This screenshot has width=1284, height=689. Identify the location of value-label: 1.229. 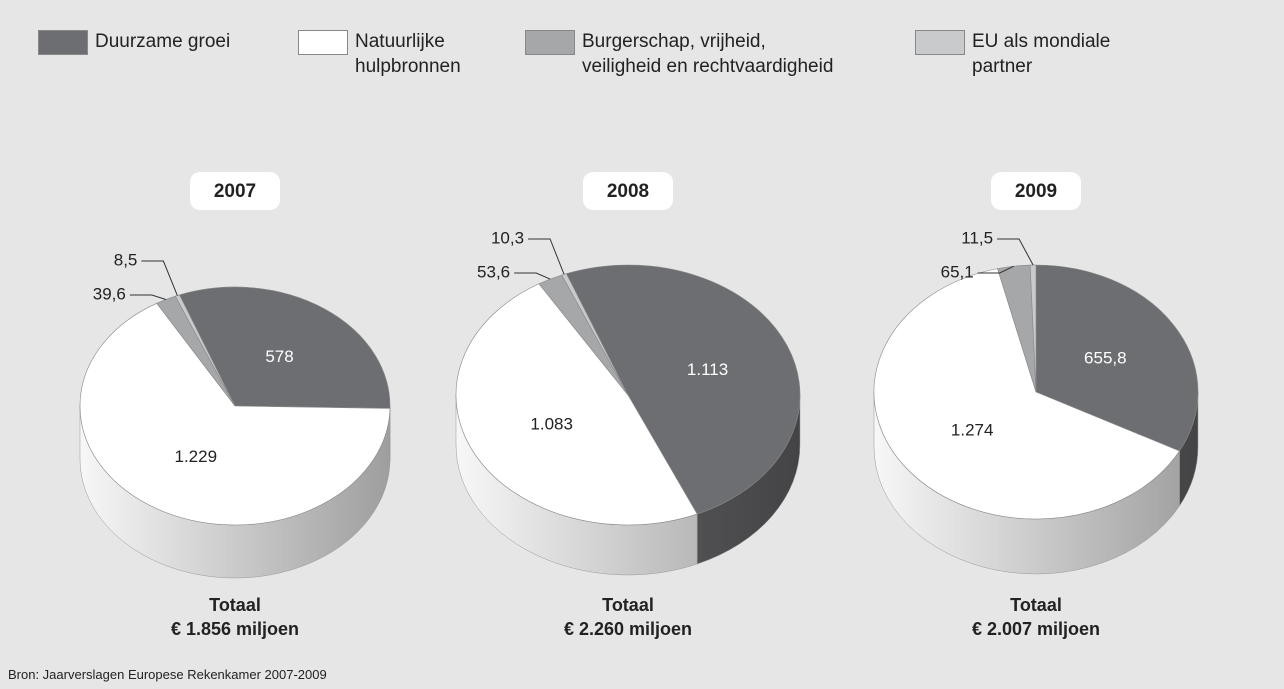
(195, 456).